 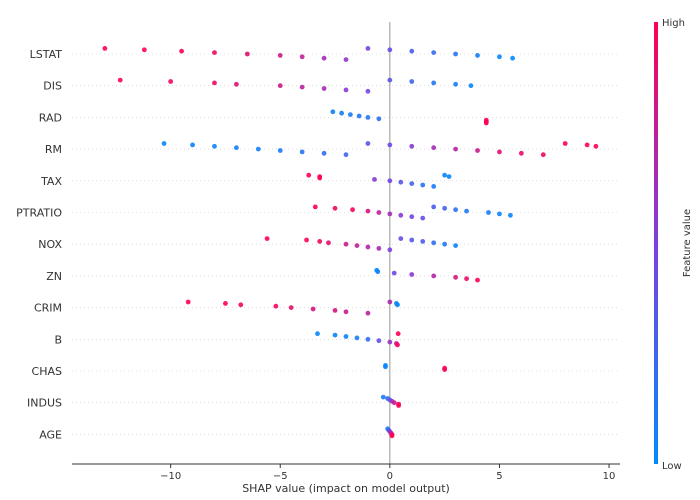 What do you see at coordinates (48, 308) in the screenshot?
I see `feature-label-crim: CRIM` at bounding box center [48, 308].